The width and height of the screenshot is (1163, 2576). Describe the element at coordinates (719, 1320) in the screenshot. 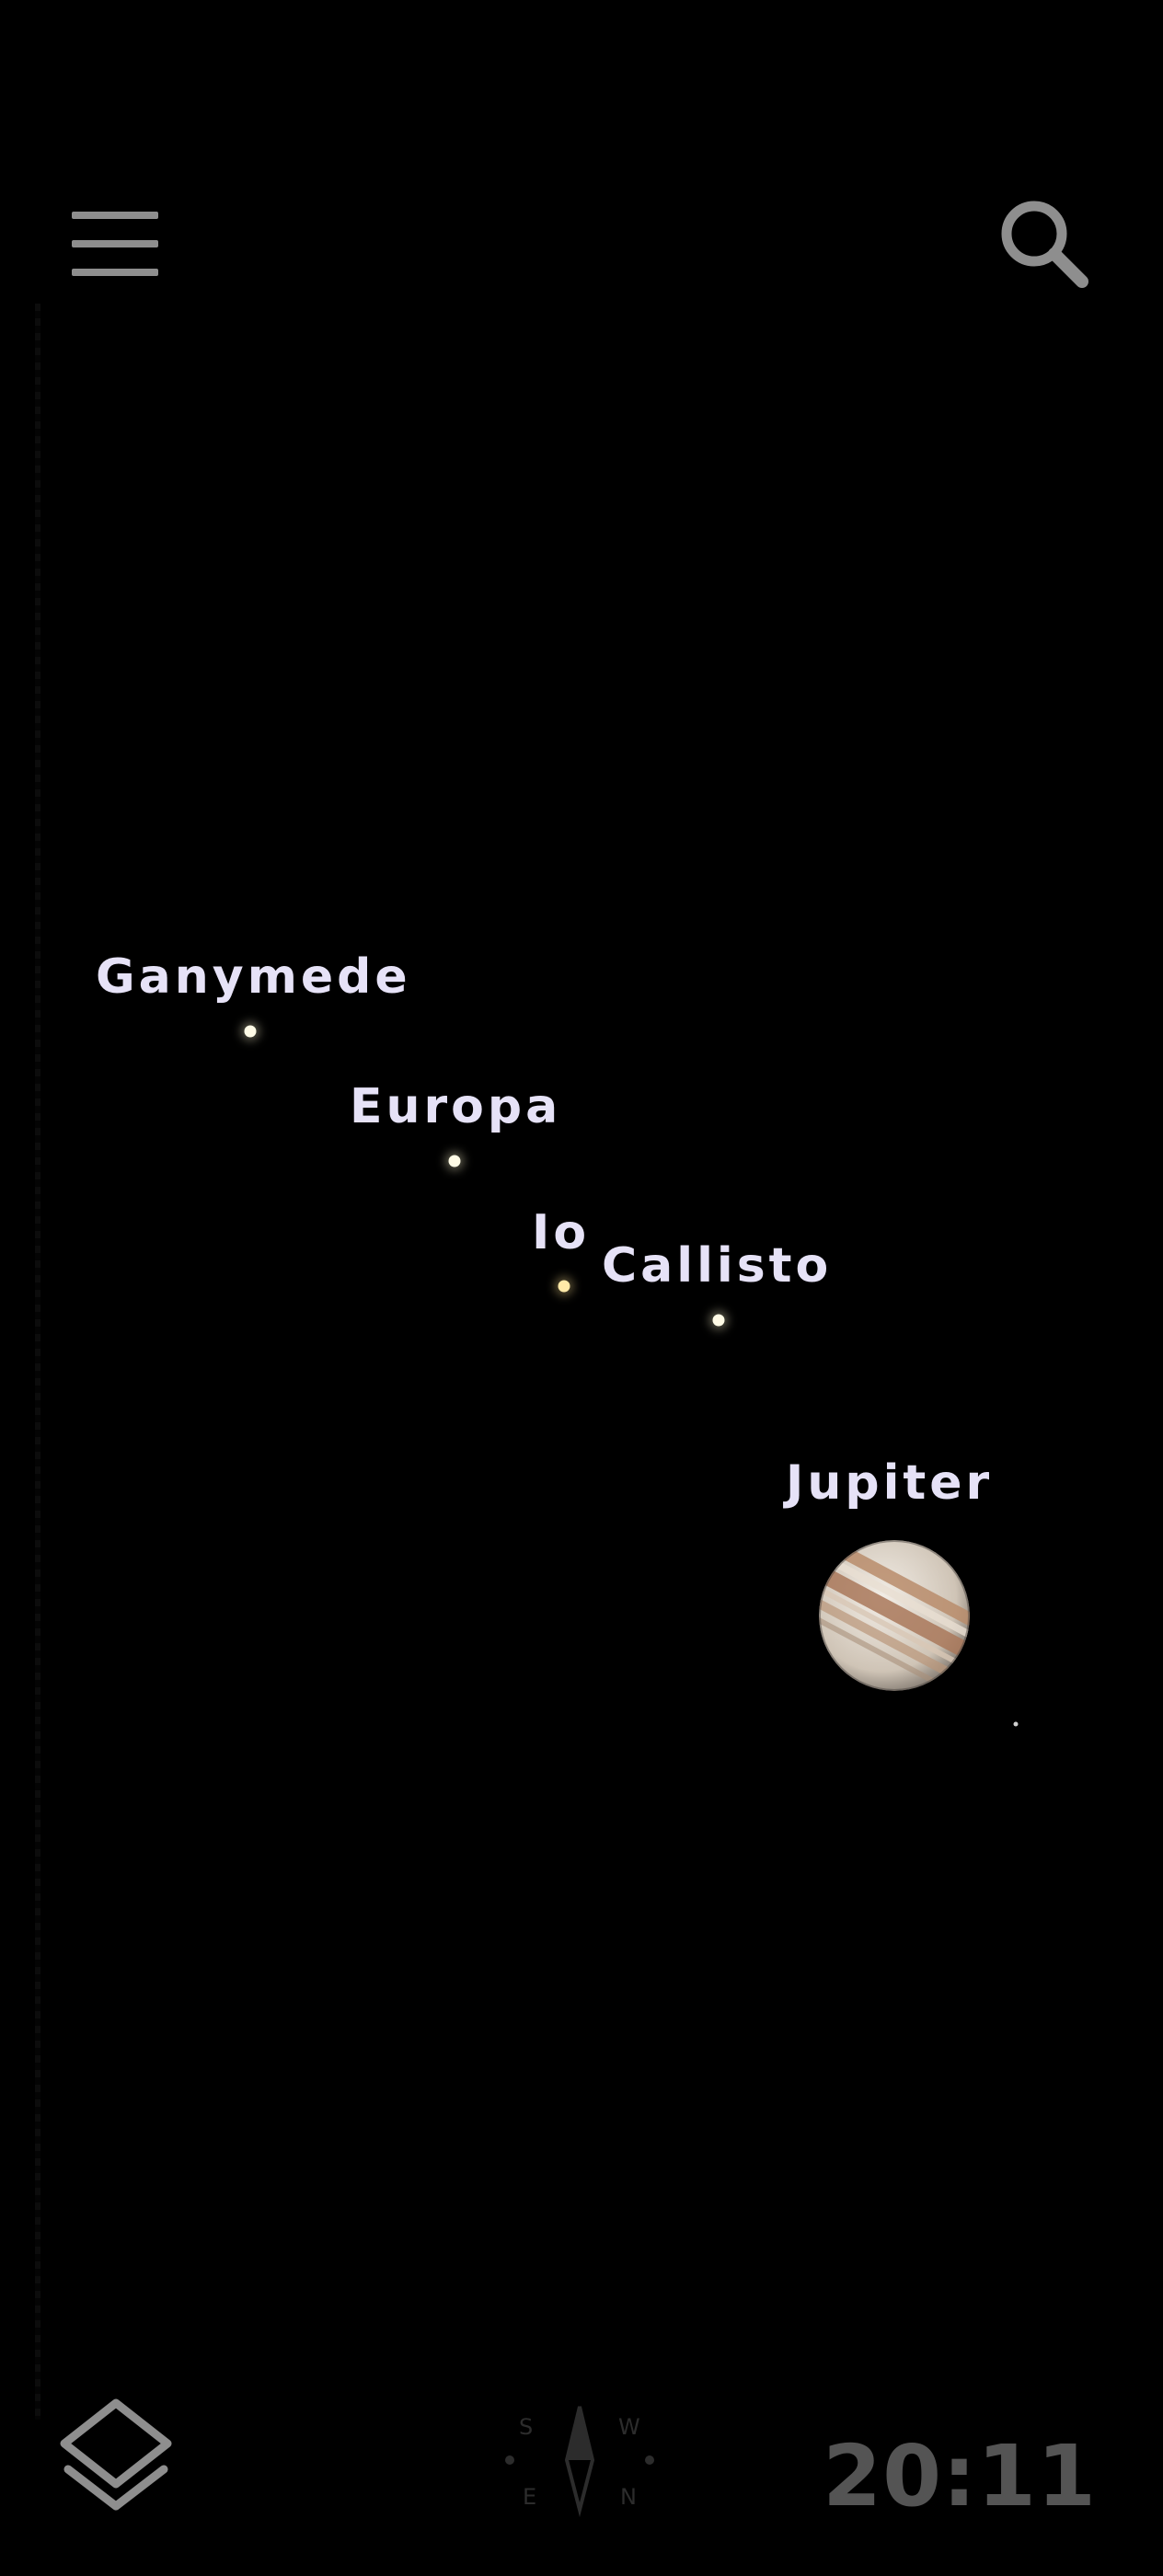

I see `moon-callisto` at that location.